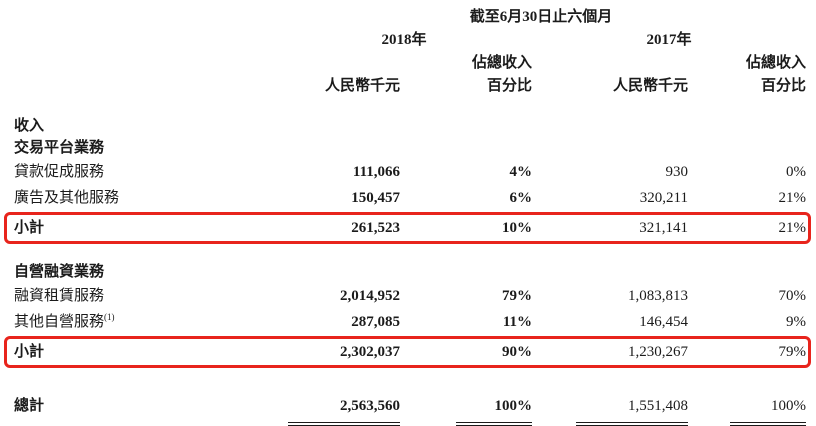 This screenshot has width=816, height=426. Describe the element at coordinates (64, 321) in the screenshot. I see `row-label: 其他自營服務(1)` at that location.